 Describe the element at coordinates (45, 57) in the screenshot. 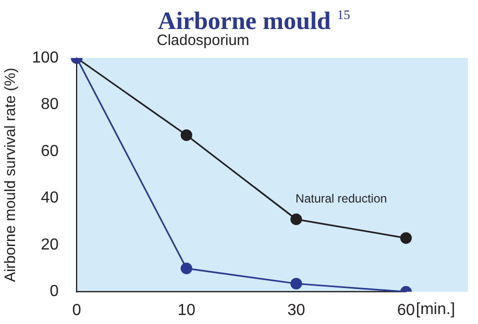

I see `y-tick-label: 100` at that location.